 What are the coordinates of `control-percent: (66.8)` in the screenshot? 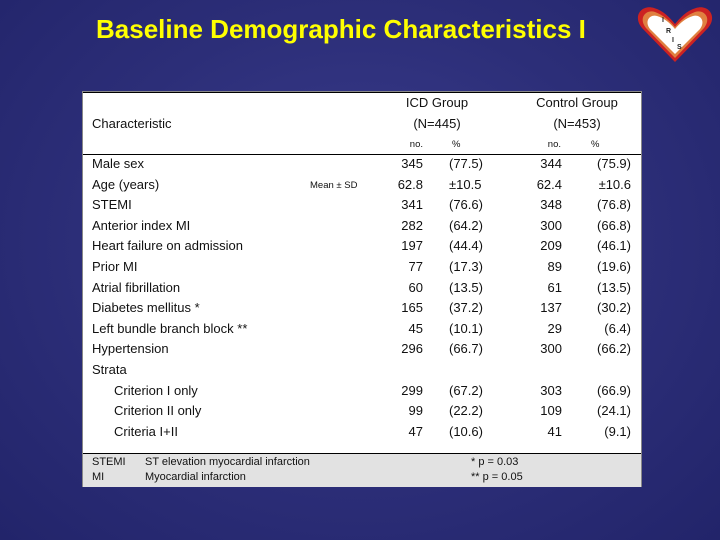 It's located at (614, 225).